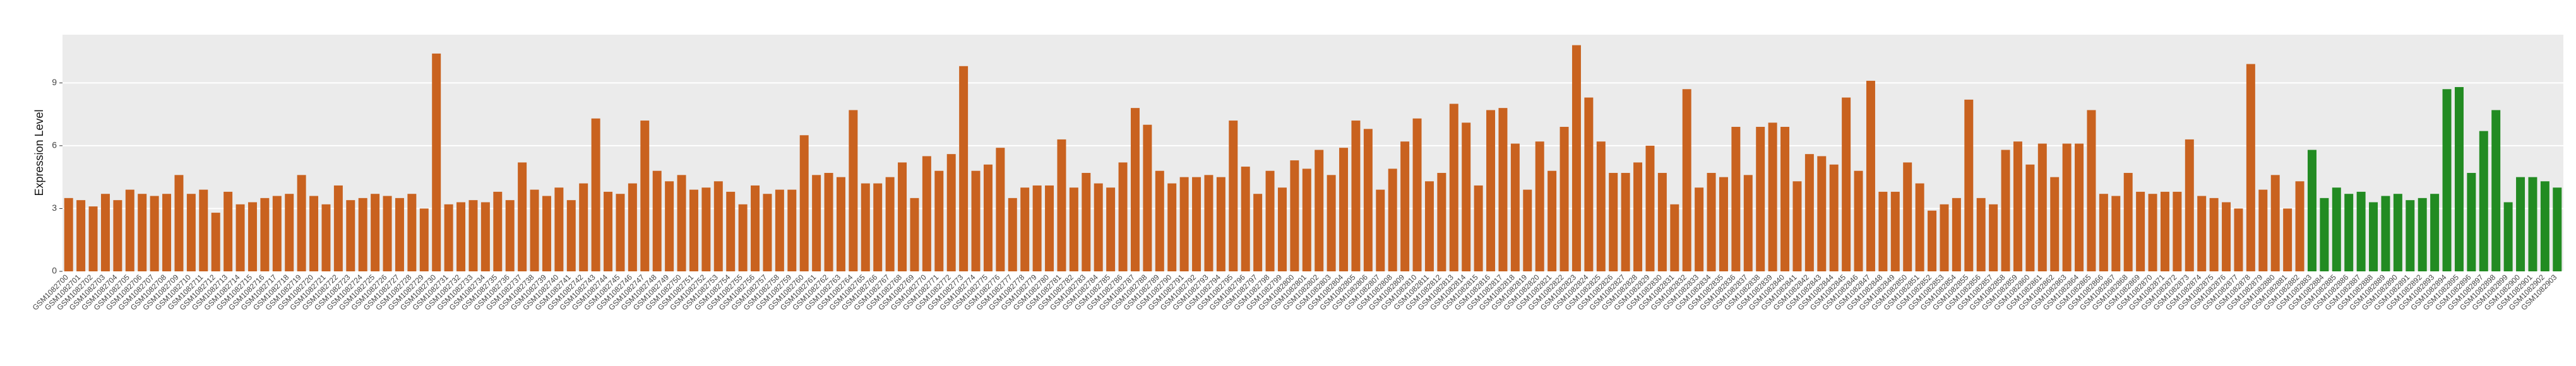 The image size is (2576, 366). Describe the element at coordinates (39, 152) in the screenshot. I see `y-axis-title: Expression Level` at that location.